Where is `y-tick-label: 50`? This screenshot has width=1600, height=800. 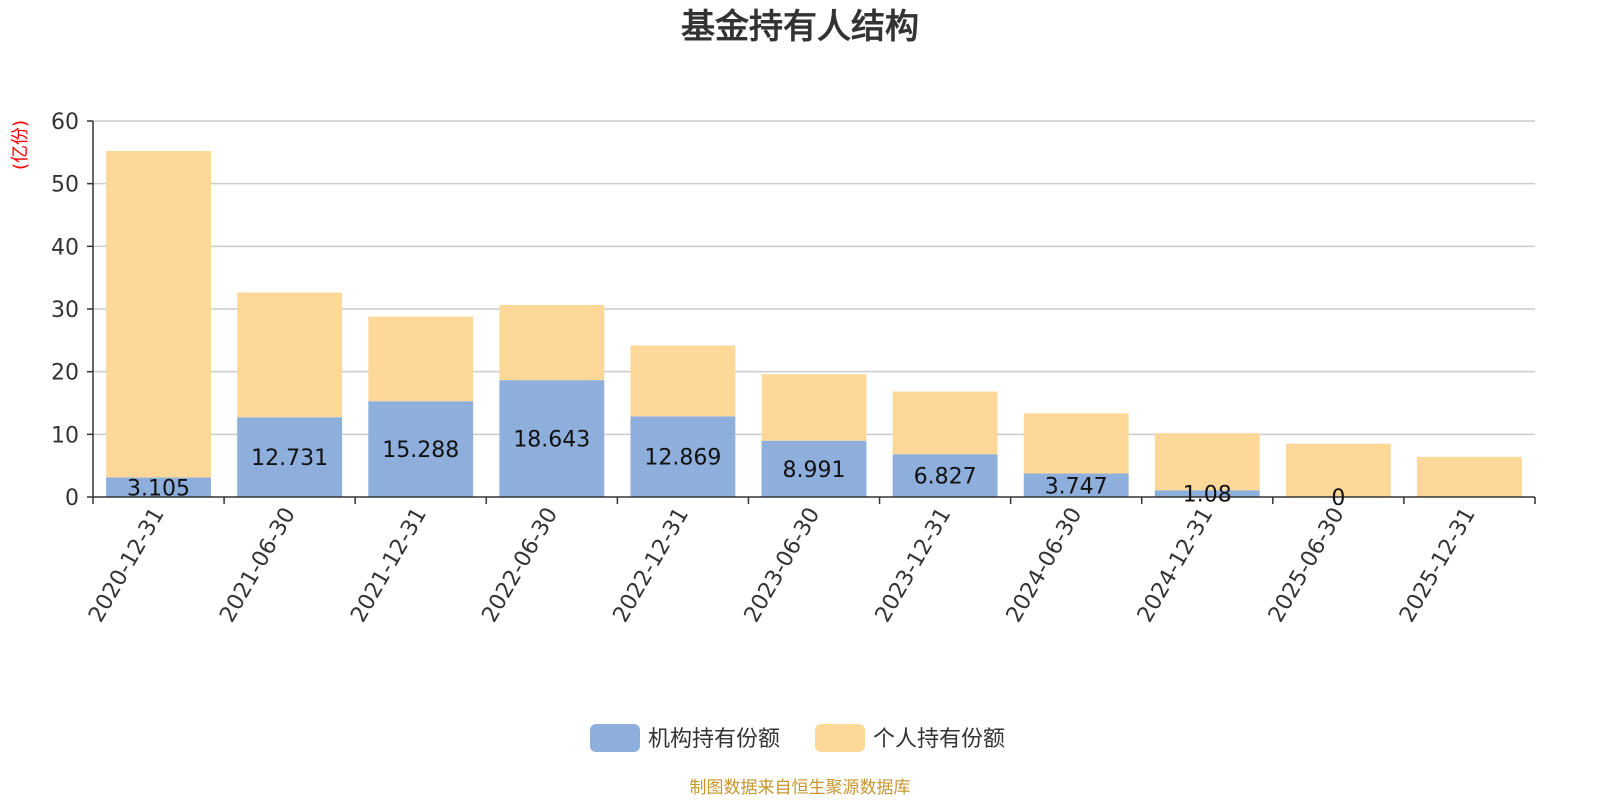
y-tick-label: 50 is located at coordinates (65, 185).